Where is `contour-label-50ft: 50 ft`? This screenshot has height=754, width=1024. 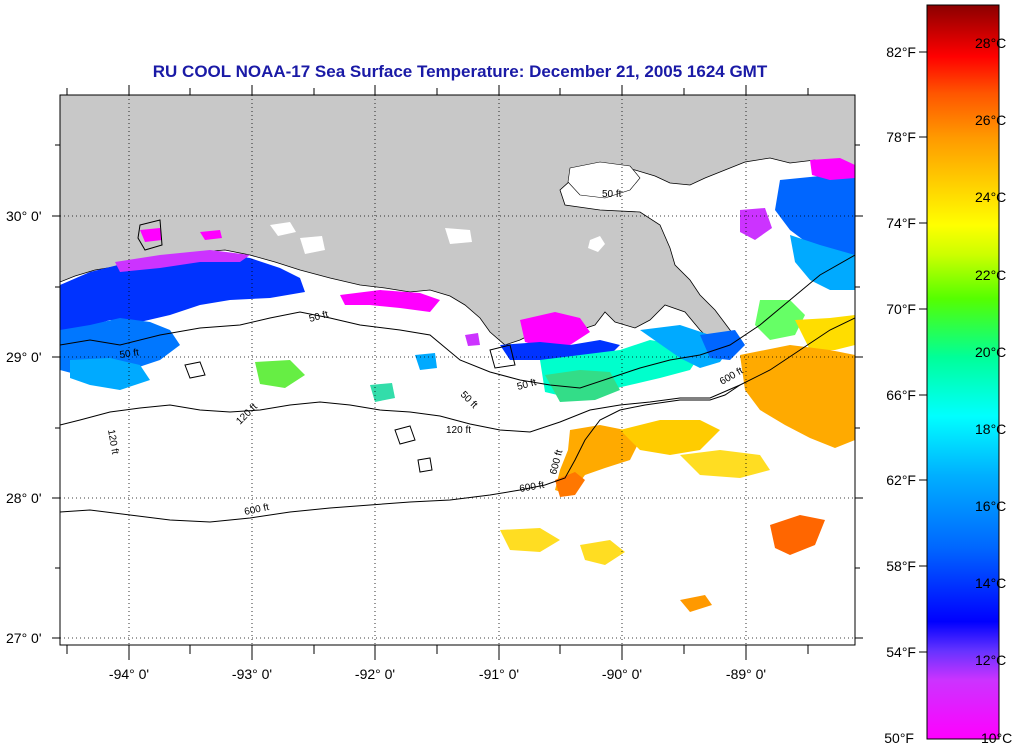 contour-label-50ft: 50 ft is located at coordinates (612, 194).